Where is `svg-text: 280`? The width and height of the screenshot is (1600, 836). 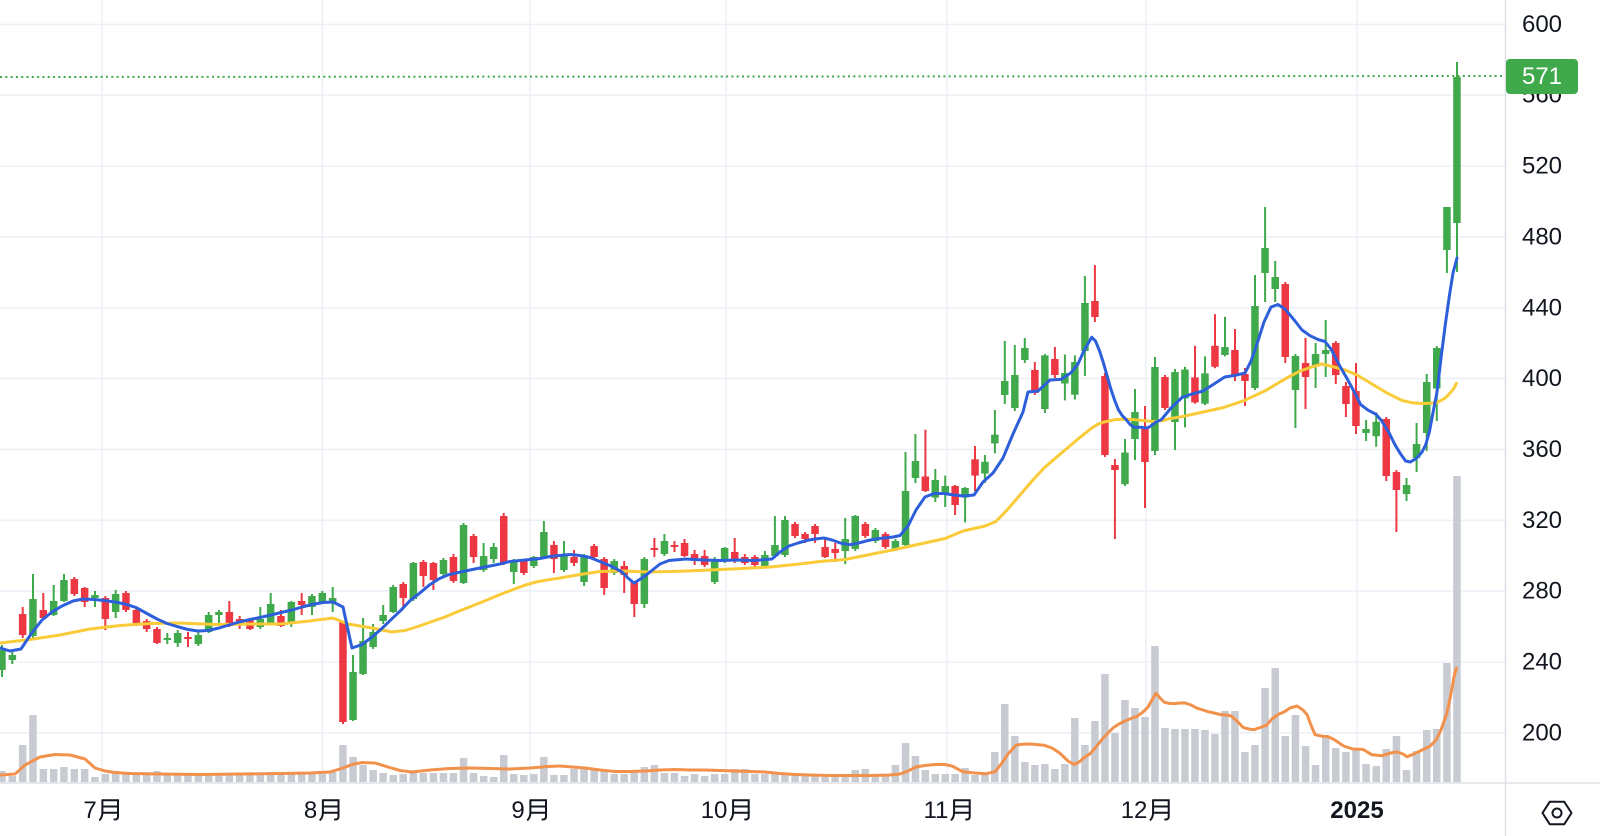 svg-text: 280 is located at coordinates (1542, 591).